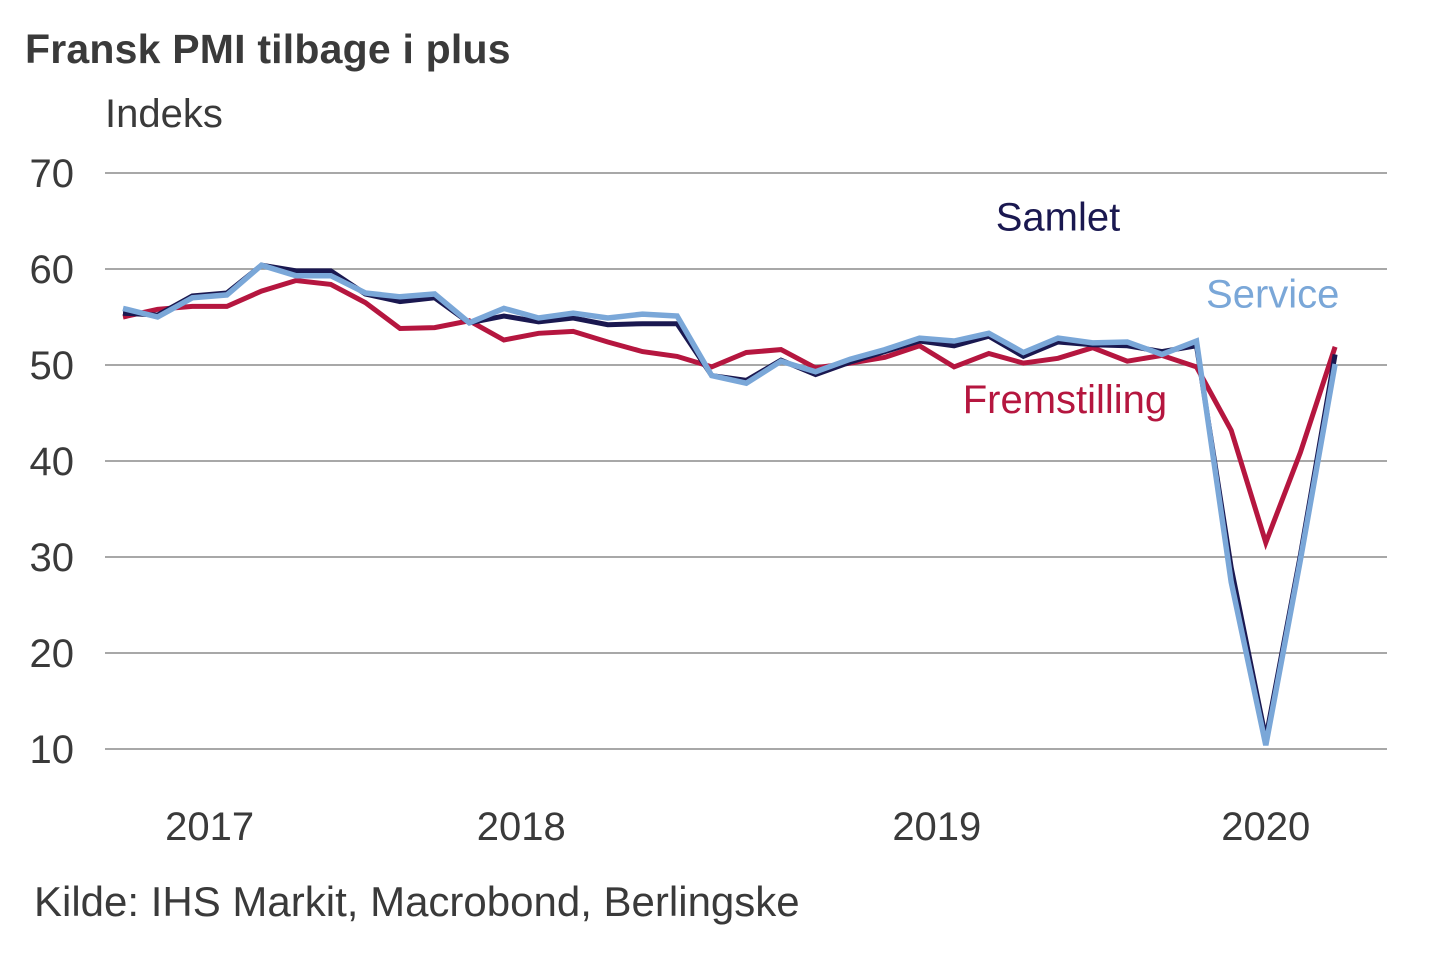 The height and width of the screenshot is (960, 1440). Describe the element at coordinates (936, 827) in the screenshot. I see `x-tick-label: 2019` at that location.